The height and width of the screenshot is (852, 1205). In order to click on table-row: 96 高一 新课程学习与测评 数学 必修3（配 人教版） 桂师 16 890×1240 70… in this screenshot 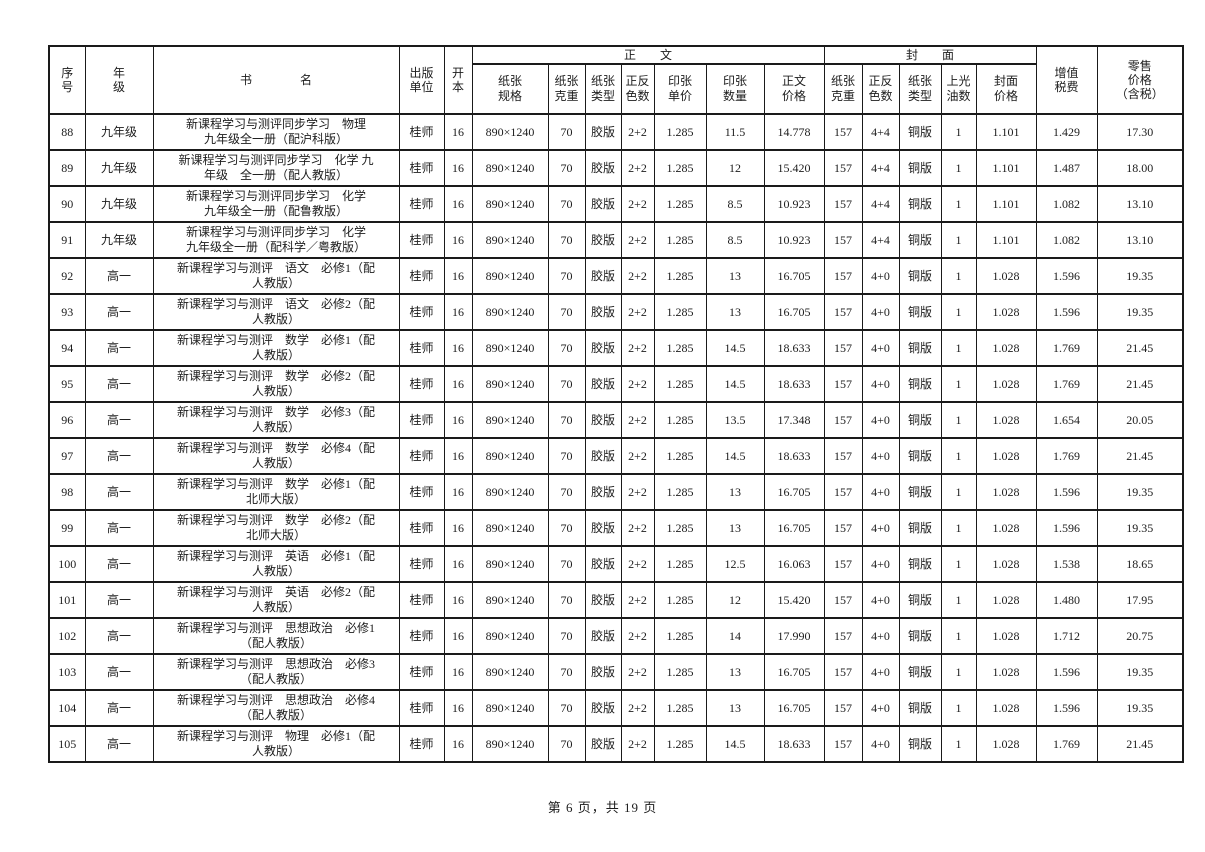, I will do `click(616, 420)`.